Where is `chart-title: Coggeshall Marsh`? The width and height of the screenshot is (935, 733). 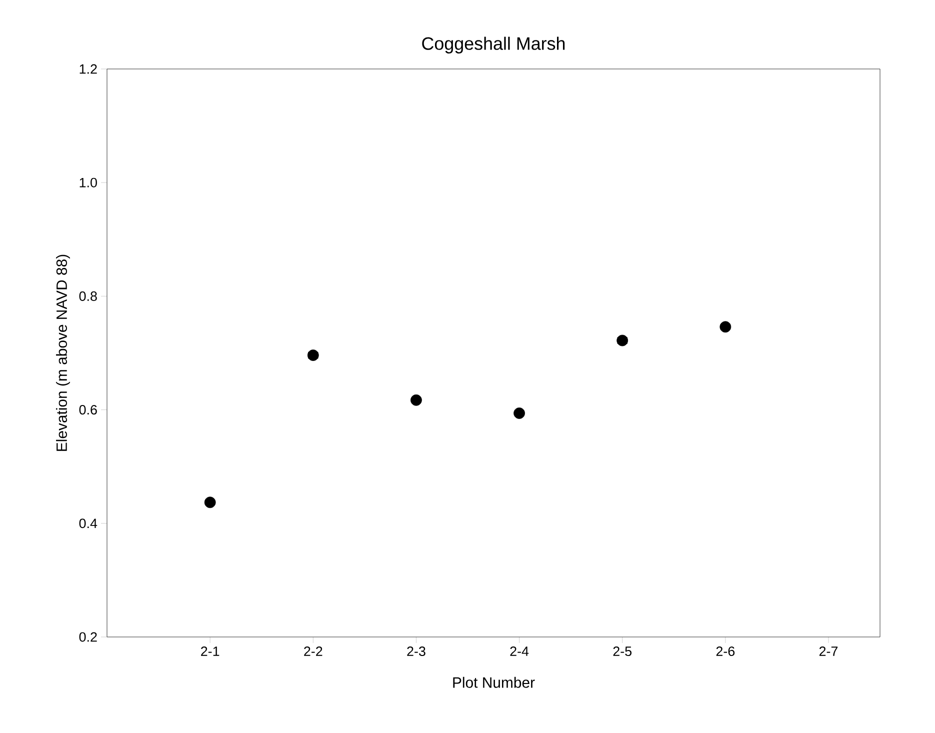
chart-title: Coggeshall Marsh is located at coordinates (493, 45).